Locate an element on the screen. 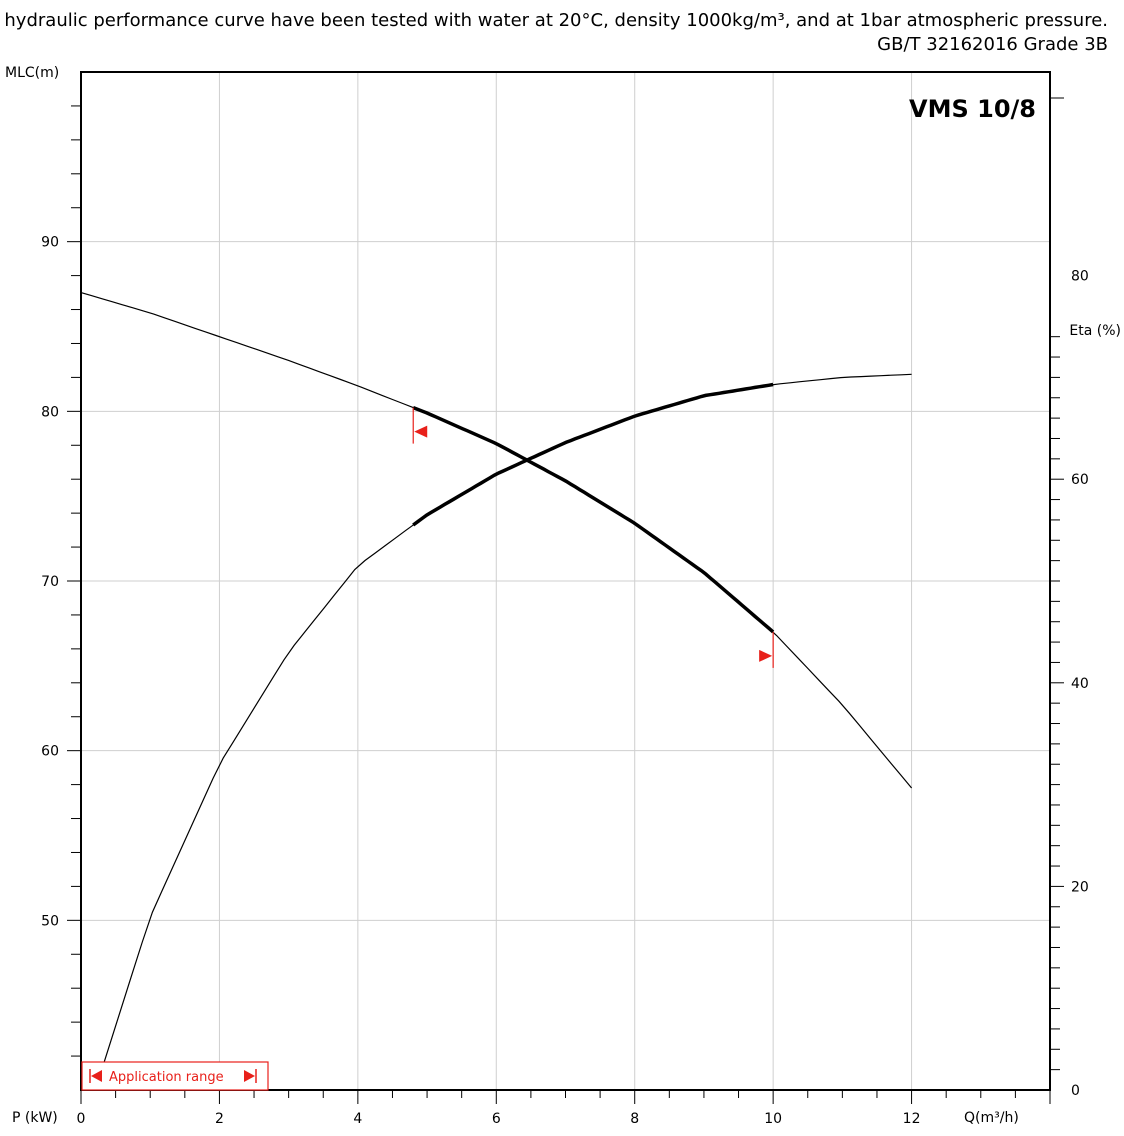 This screenshot has height=1136, width=1124. application-start-arrow-icon is located at coordinates (421, 431).